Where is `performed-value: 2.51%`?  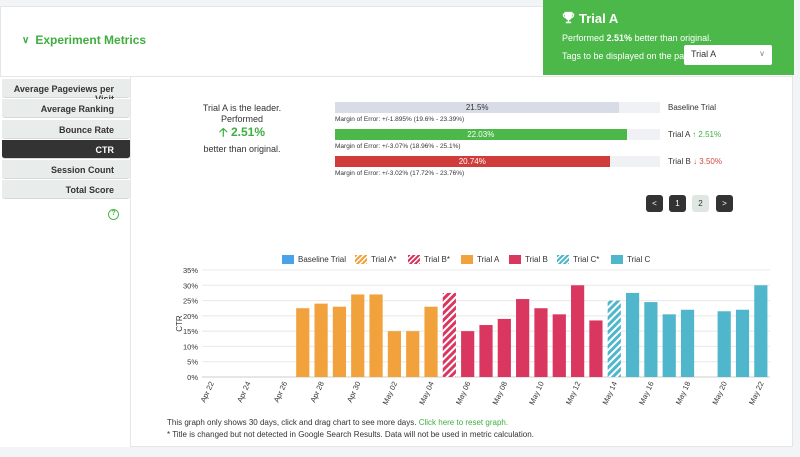
performed-value: 2.51% is located at coordinates (619, 38).